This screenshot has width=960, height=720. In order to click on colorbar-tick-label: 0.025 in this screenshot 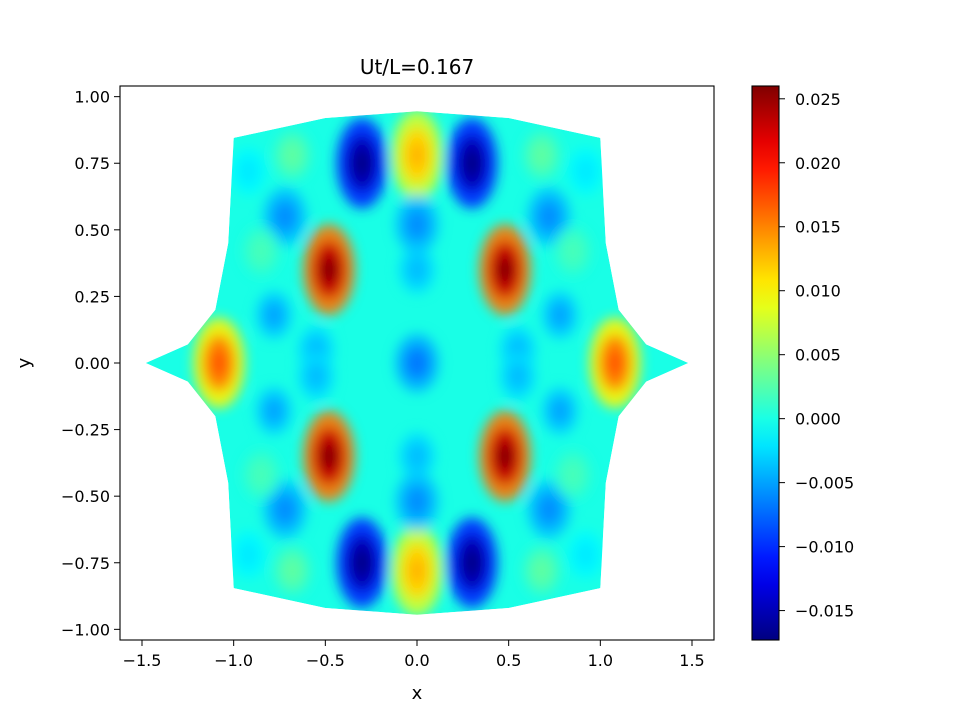, I will do `click(818, 99)`.